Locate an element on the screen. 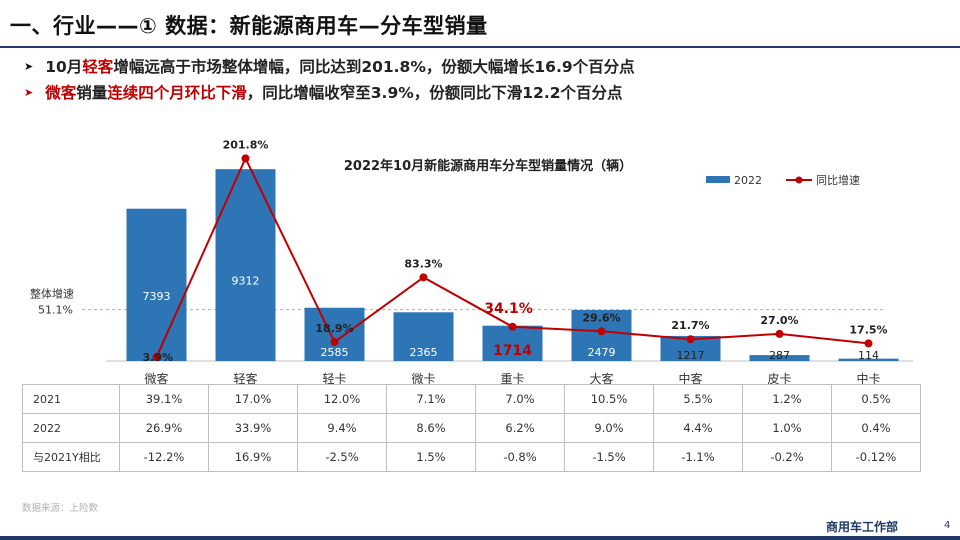 The image size is (960, 540). bullet-2-text-b: ，同比增幅收窄至3.9%，份额同比下滑12.2个百分点 is located at coordinates (434, 93).